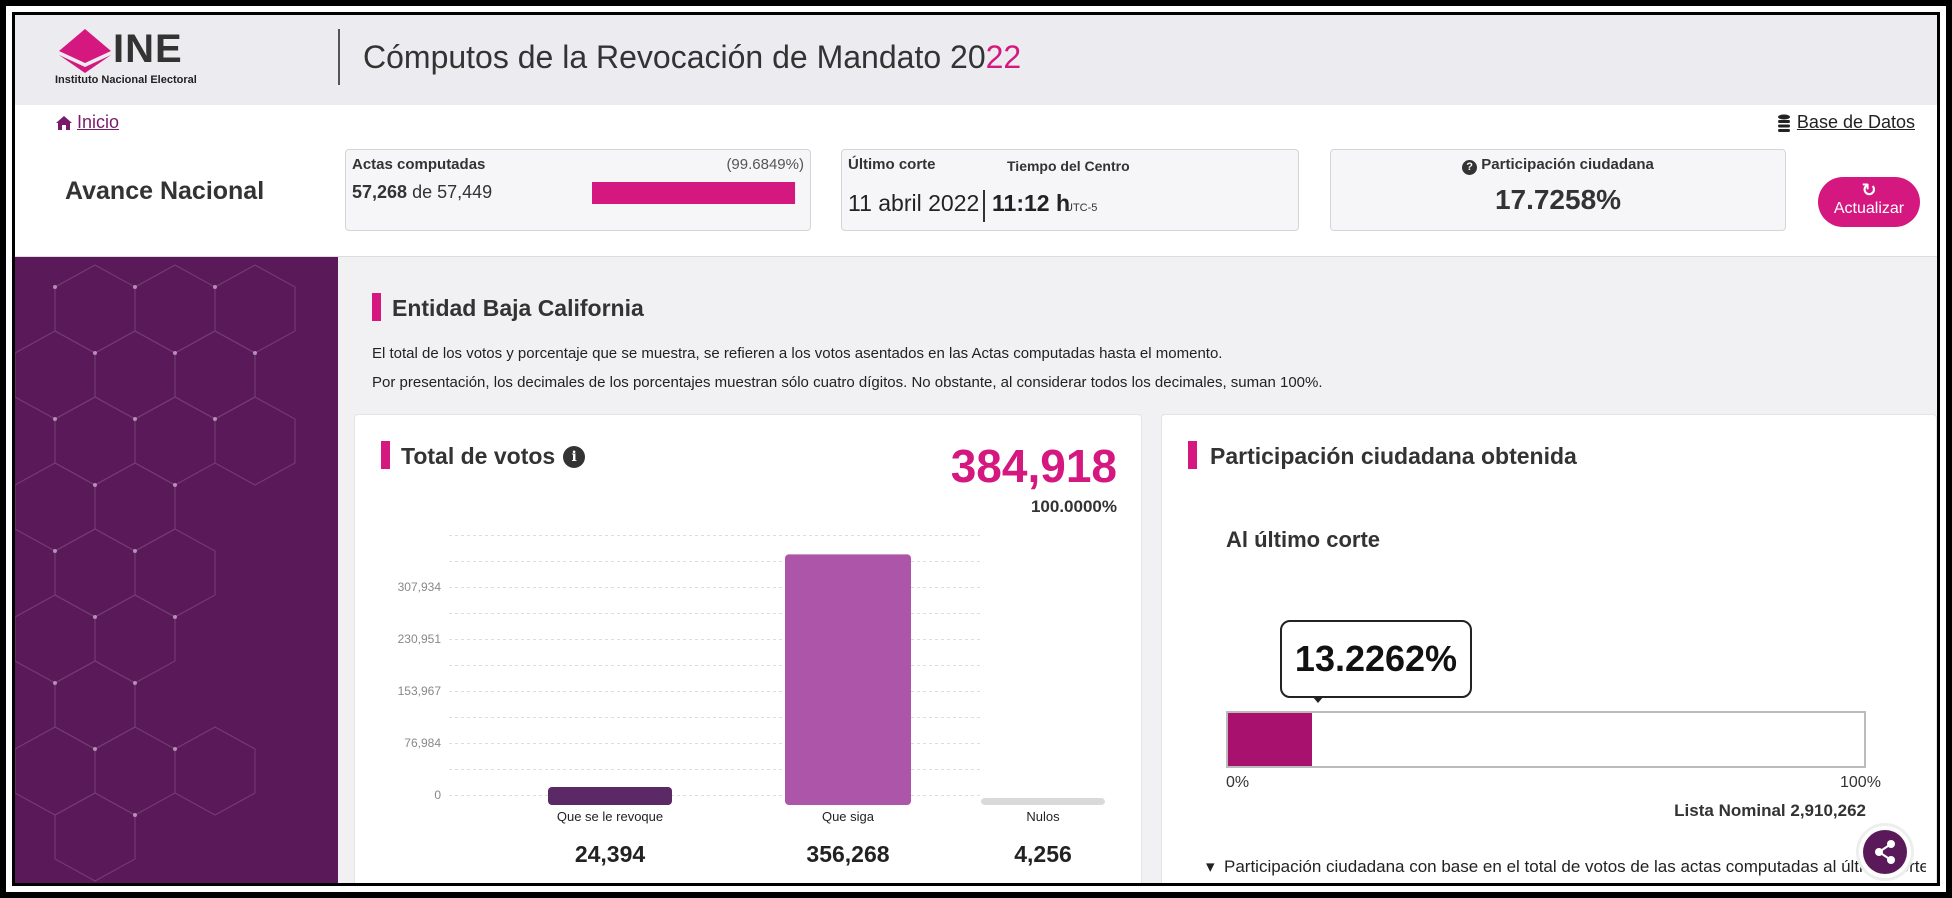 The image size is (1952, 898). What do you see at coordinates (1869, 190) in the screenshot?
I see `refresh-icon: ↻` at bounding box center [1869, 190].